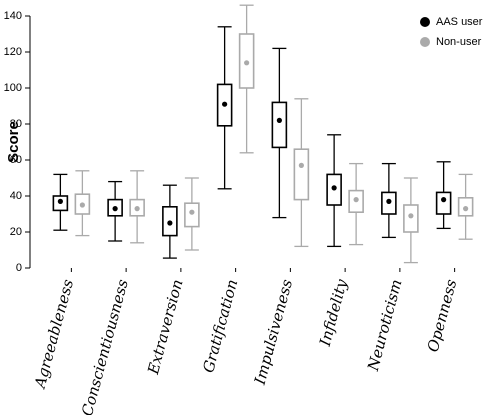 This screenshot has height=420, width=490. Describe the element at coordinates (459, 22) in the screenshot. I see `legend-label: AAS user` at that location.